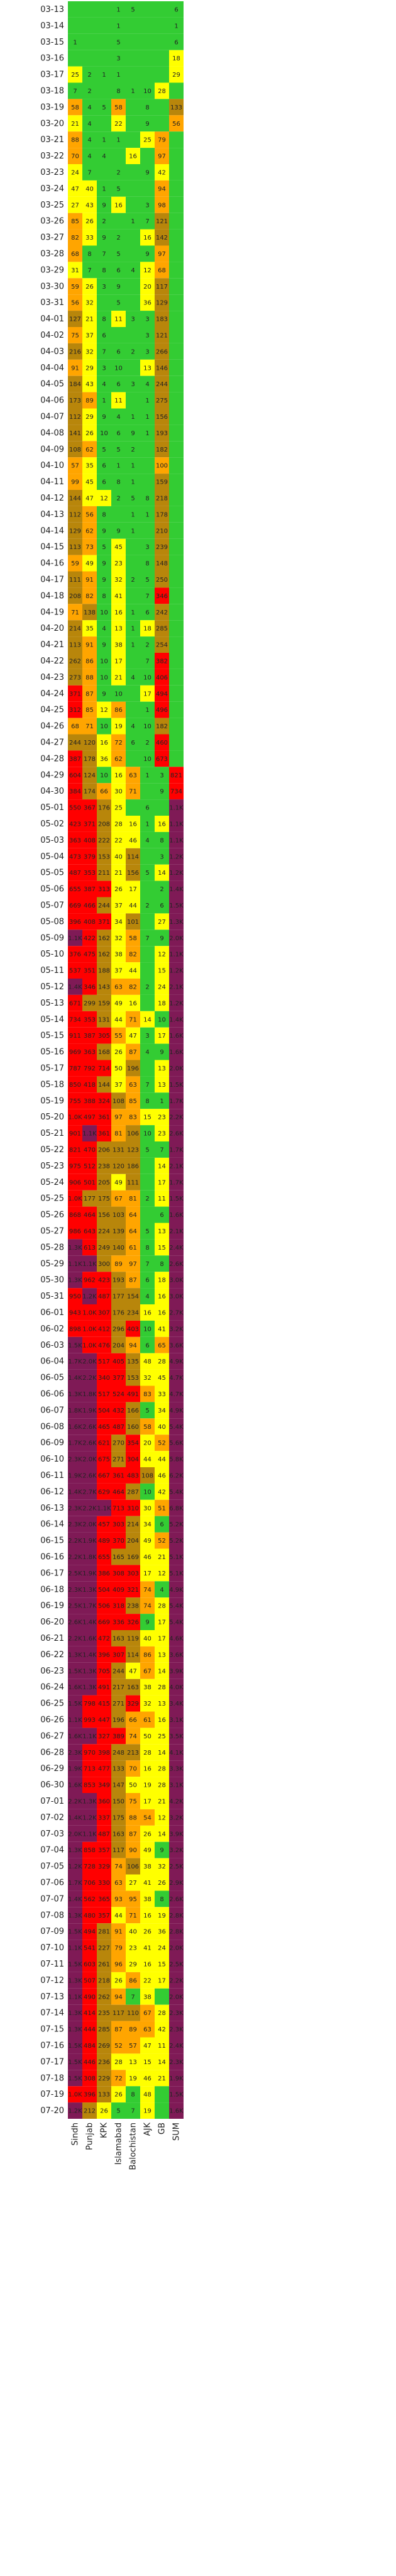 The width and height of the screenshot is (396, 2576). I want to click on cell-value: 3.3K, so click(176, 1769).